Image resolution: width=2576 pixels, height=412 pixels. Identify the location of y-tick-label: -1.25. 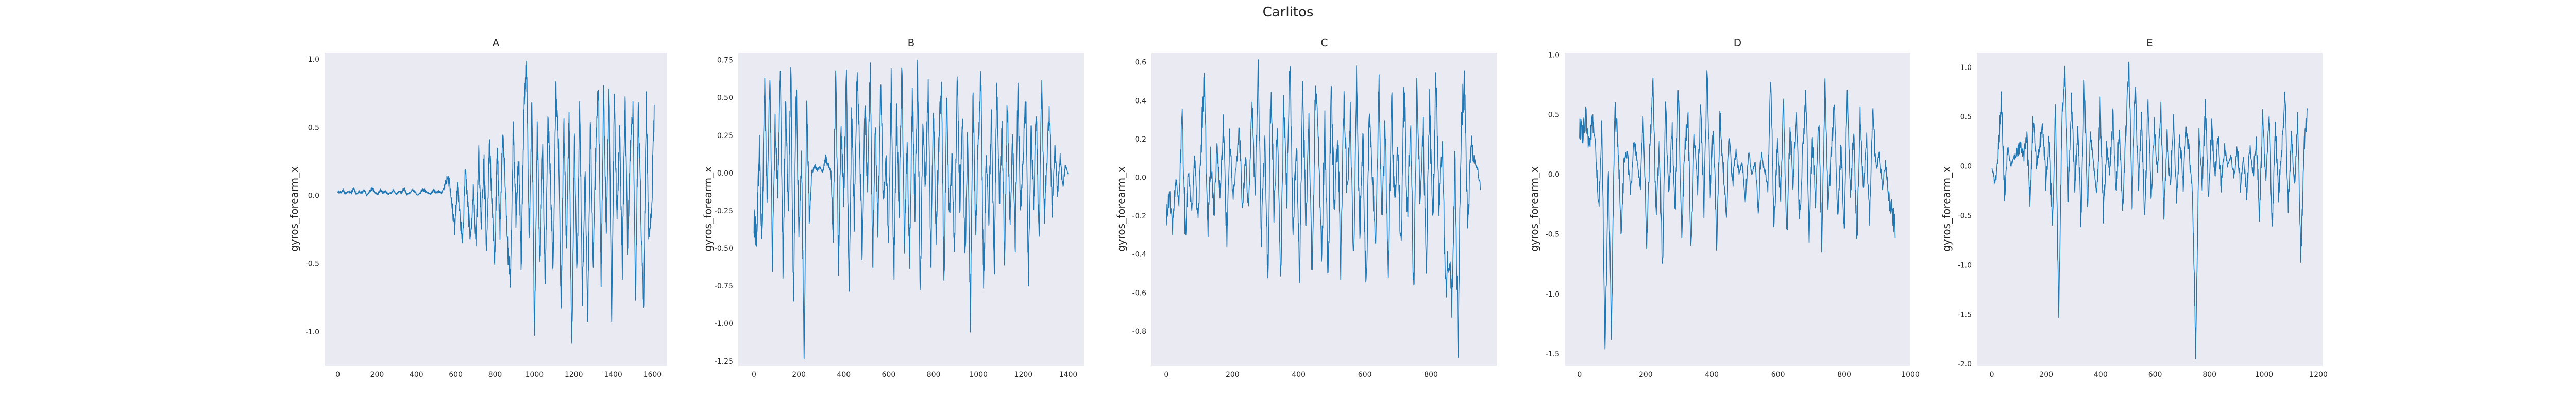
(724, 361).